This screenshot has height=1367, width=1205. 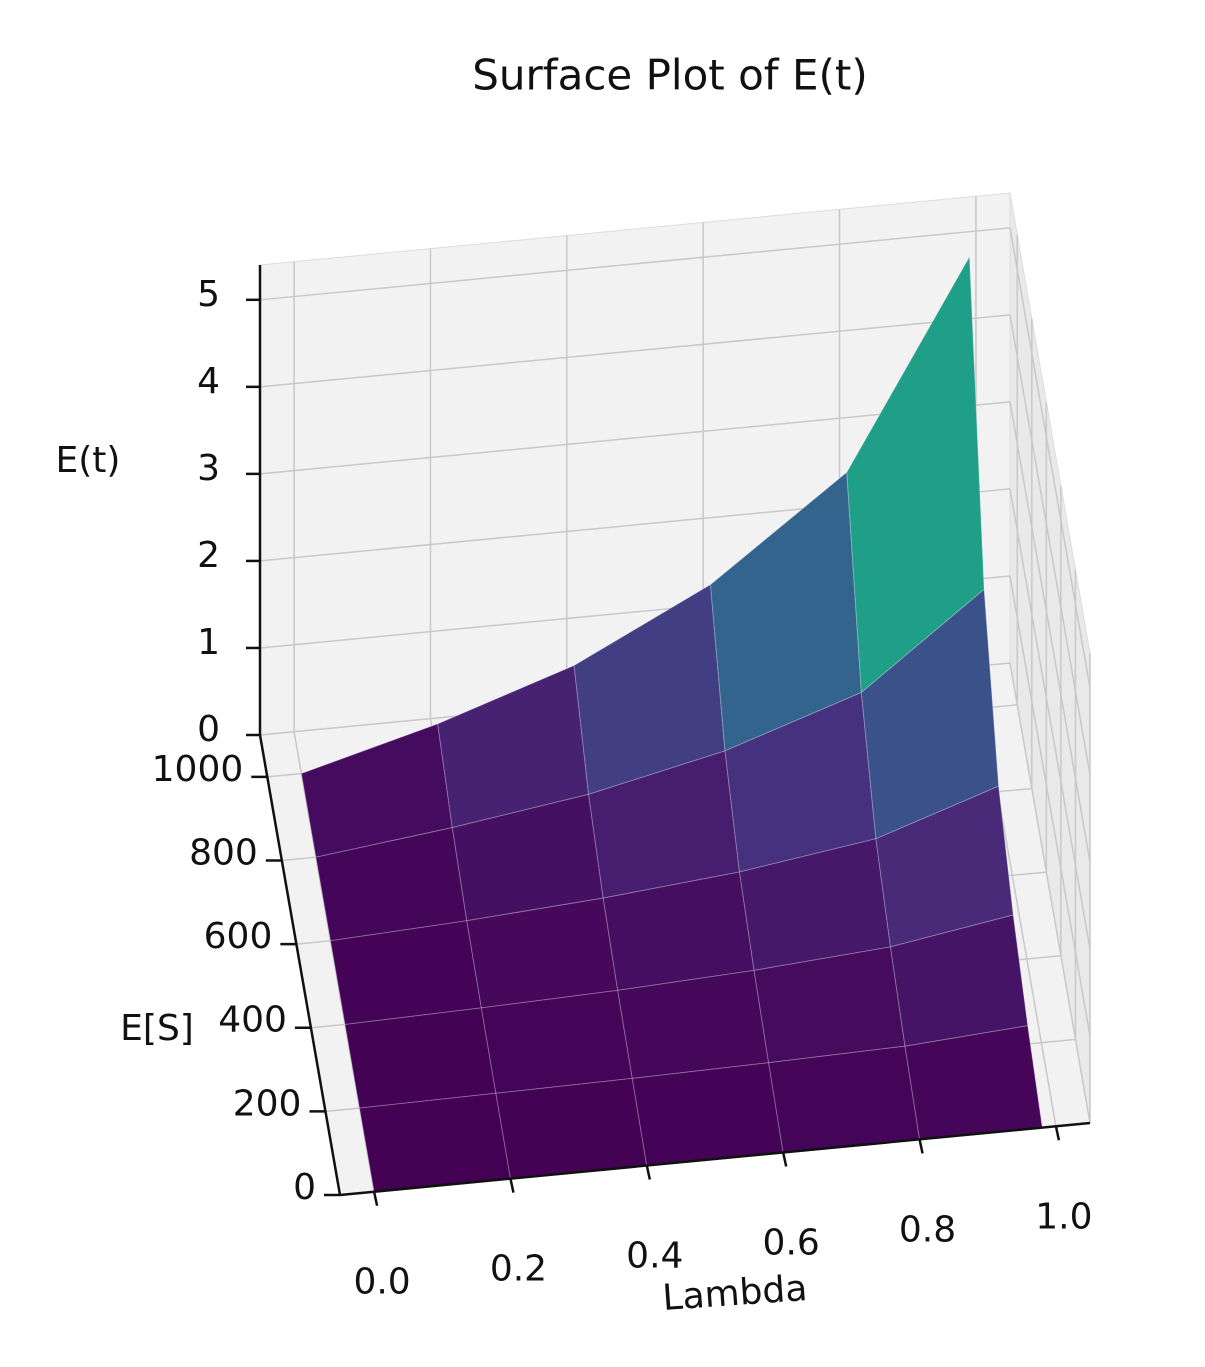 I want to click on y-tick-label: 1000, so click(x=198, y=769).